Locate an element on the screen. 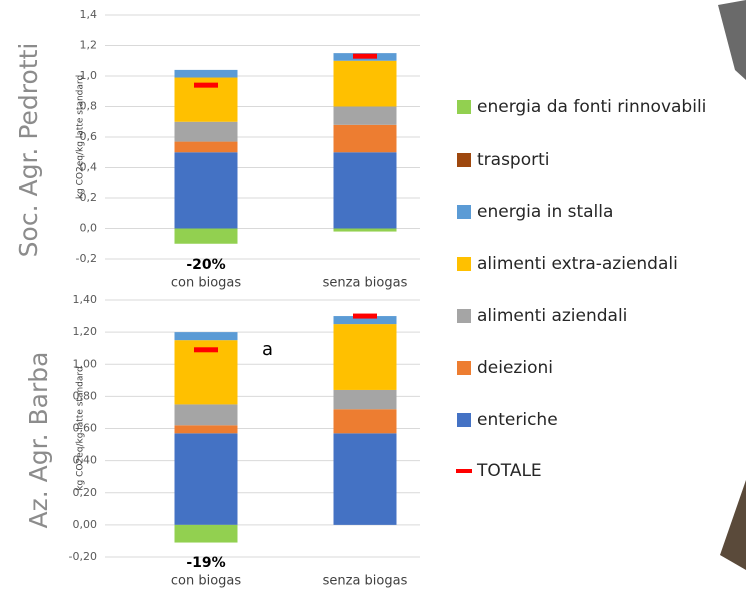 This screenshot has width=746, height=590. y-tick-label: 1,4 is located at coordinates (89, 14).